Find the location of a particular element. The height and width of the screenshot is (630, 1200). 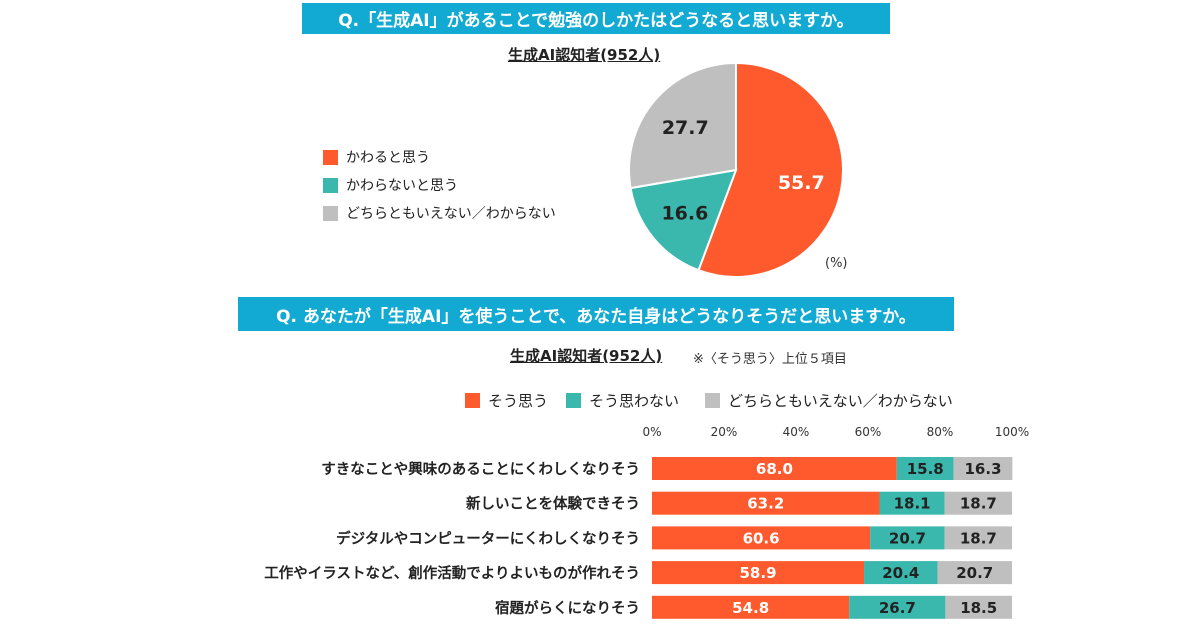

bar-note: ※〈そう思う〉上位５項目 is located at coordinates (770, 359).